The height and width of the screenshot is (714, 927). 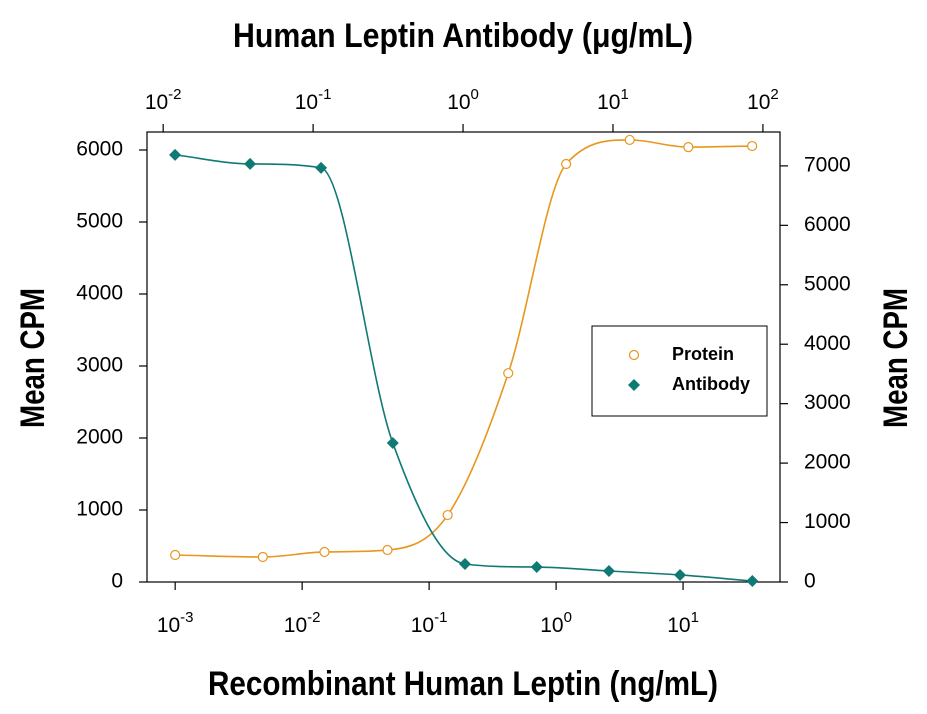 I want to click on y-tick-label: 5000, so click(x=99, y=221).